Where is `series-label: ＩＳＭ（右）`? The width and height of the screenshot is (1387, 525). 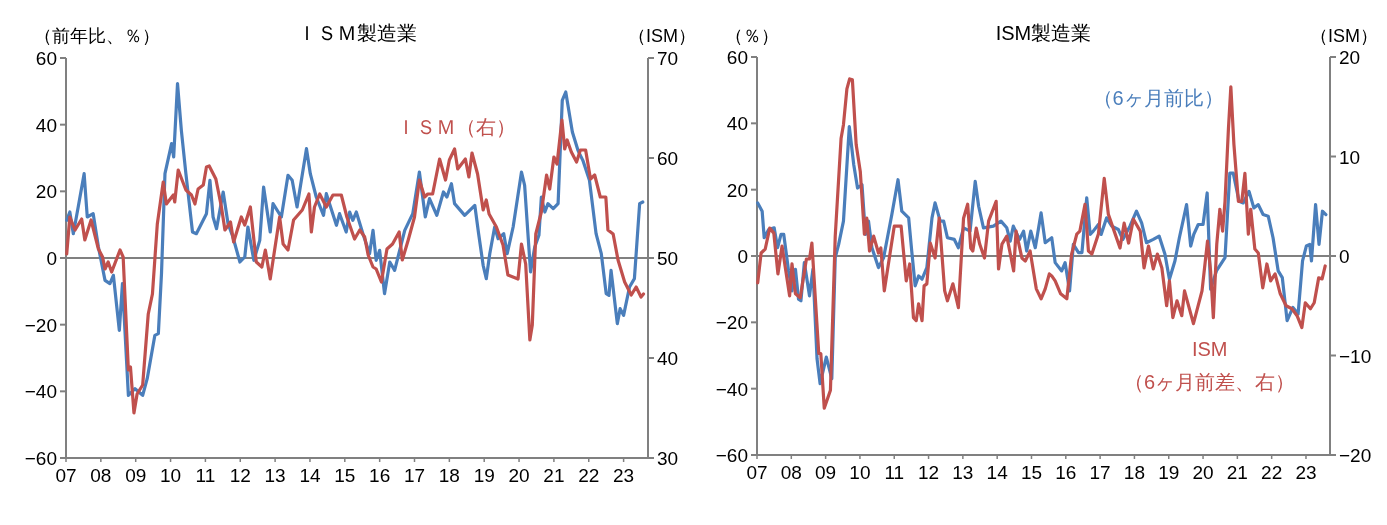 series-label: ＩＳＭ（右） is located at coordinates (455, 127).